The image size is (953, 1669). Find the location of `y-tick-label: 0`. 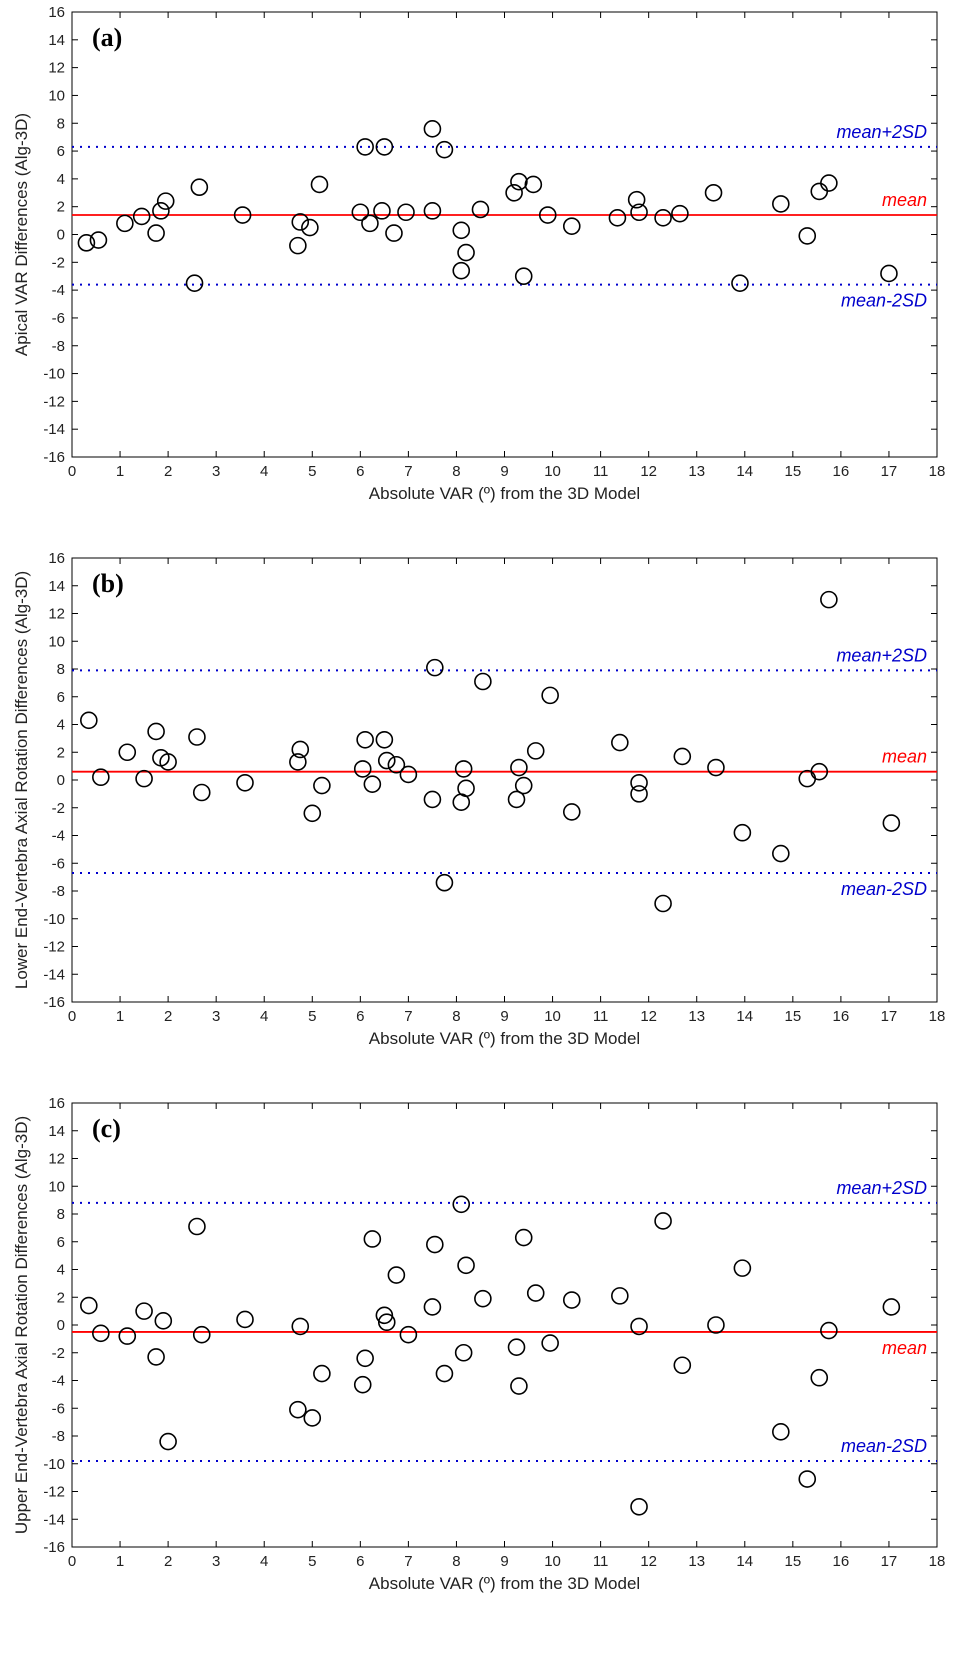

y-tick-label: 0 is located at coordinates (61, 780).